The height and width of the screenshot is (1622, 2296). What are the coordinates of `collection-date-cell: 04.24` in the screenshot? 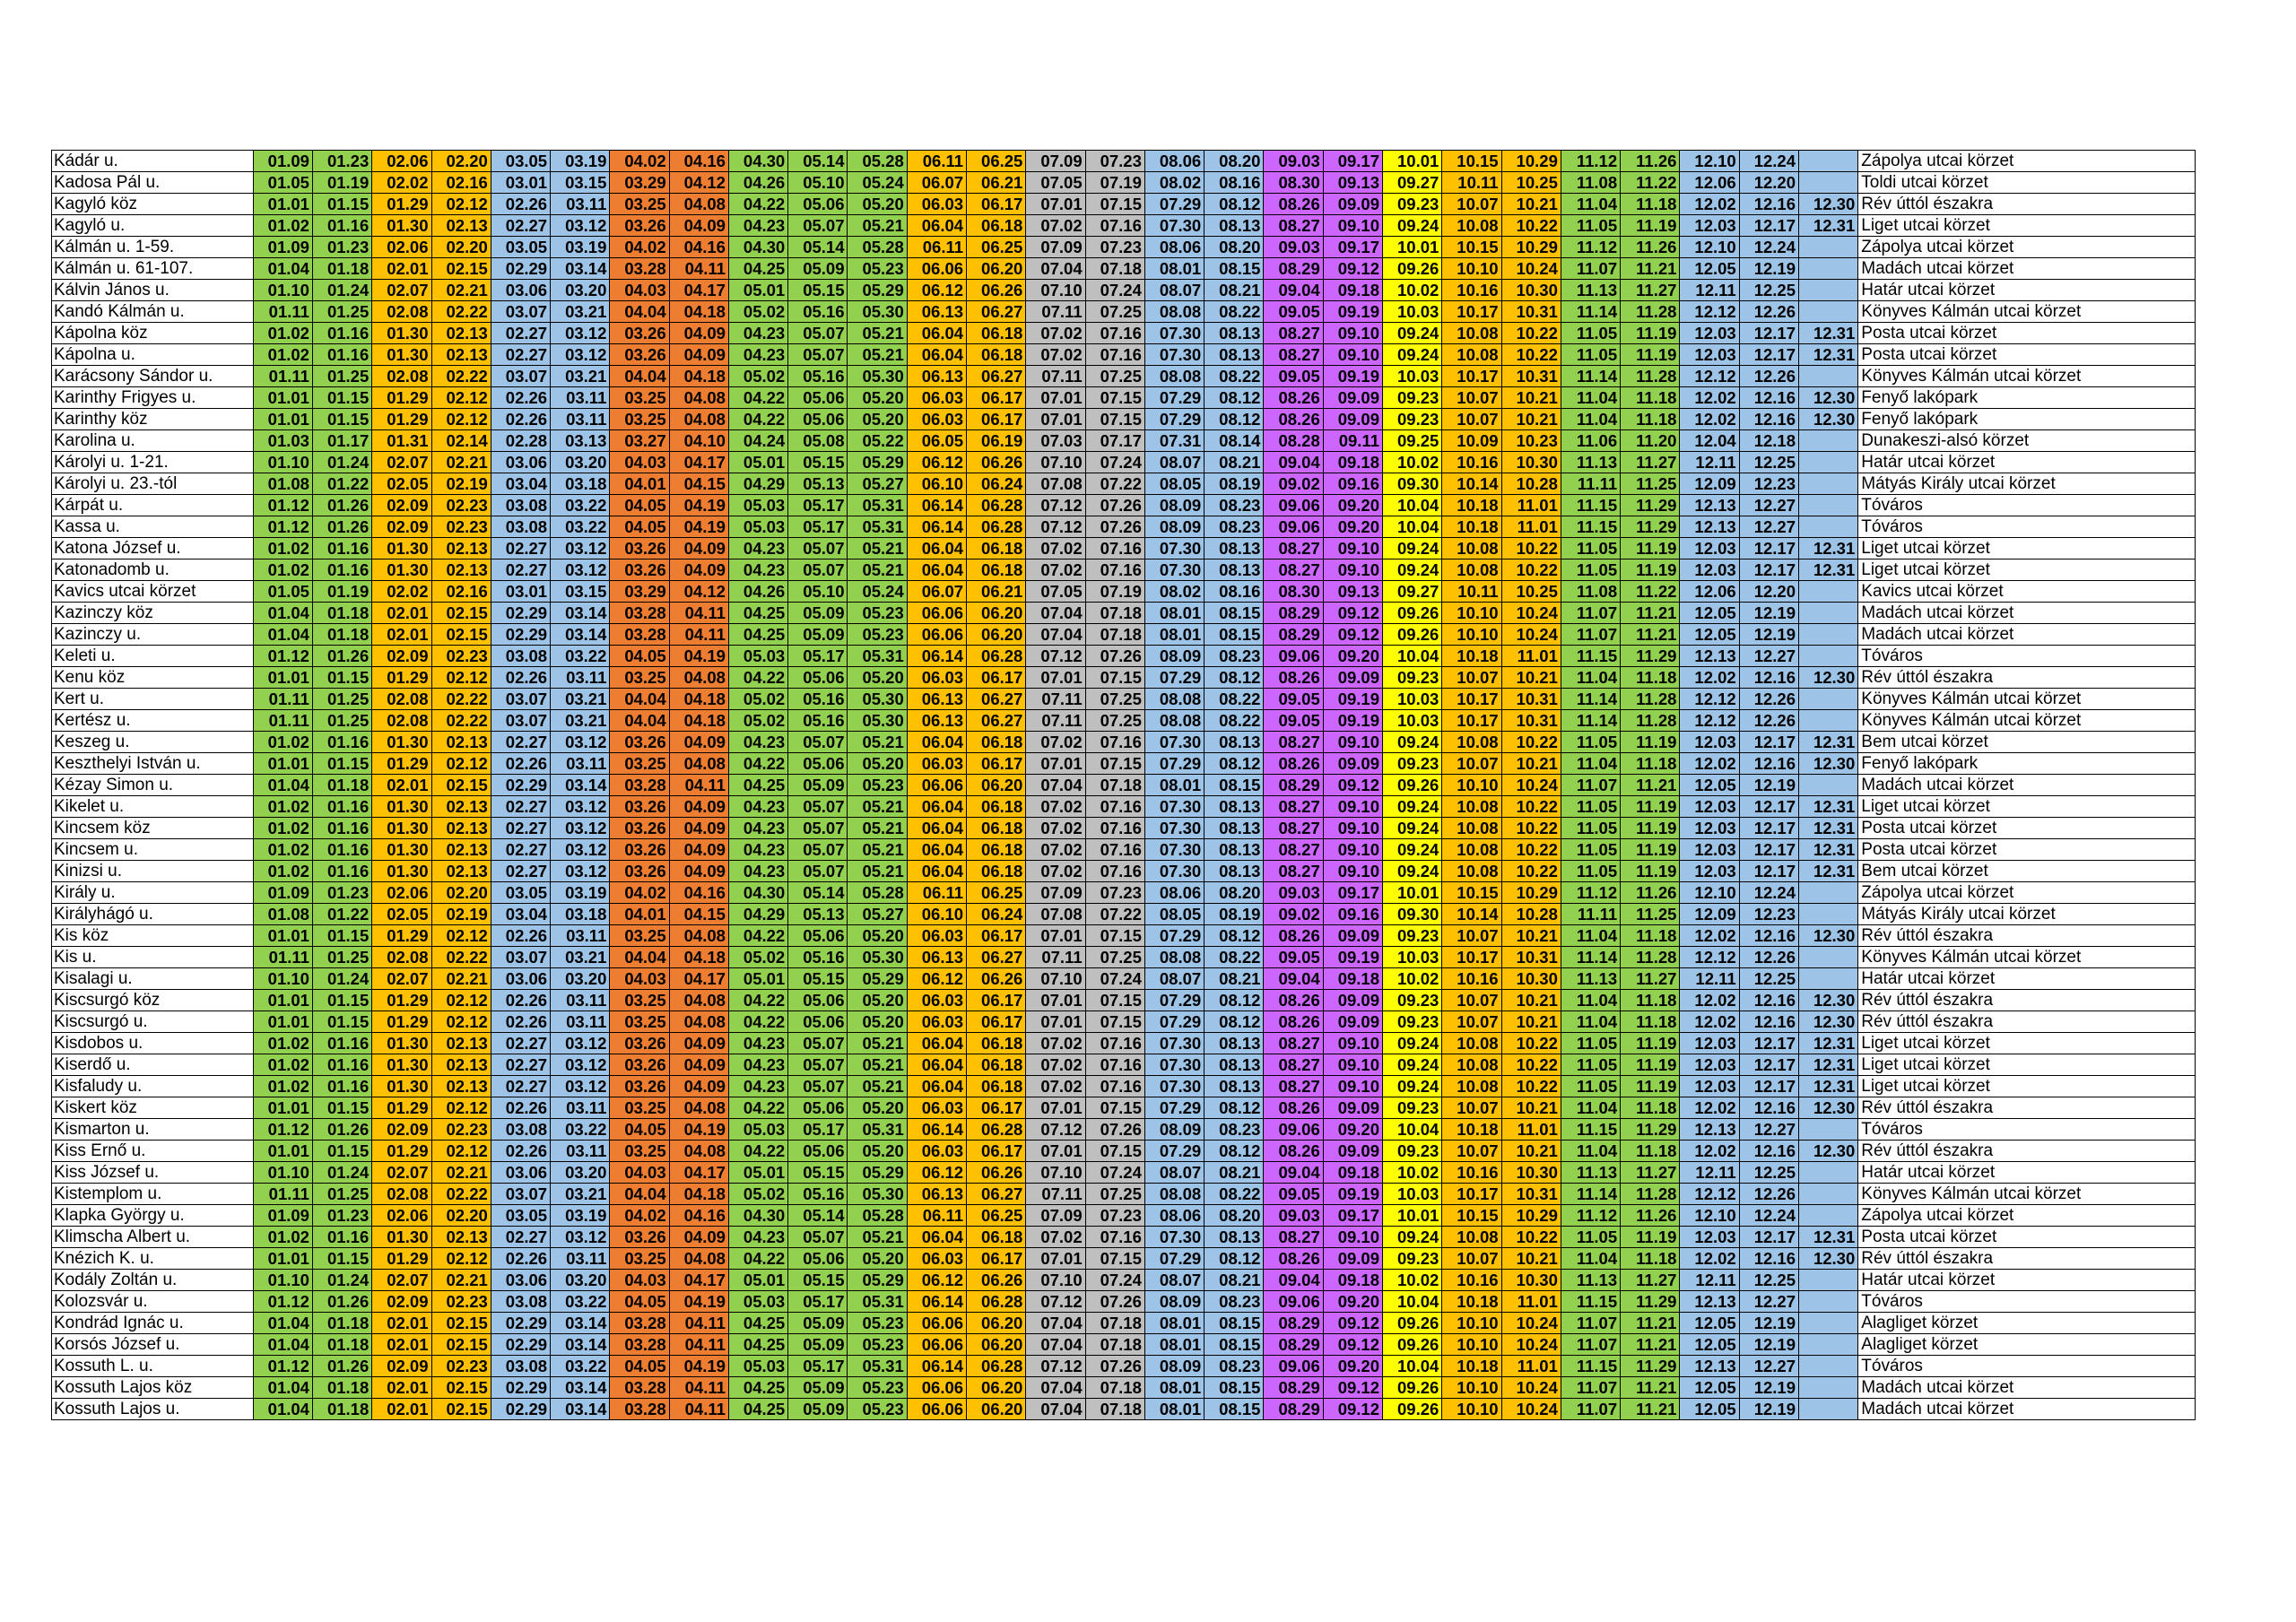 It's located at (758, 440).